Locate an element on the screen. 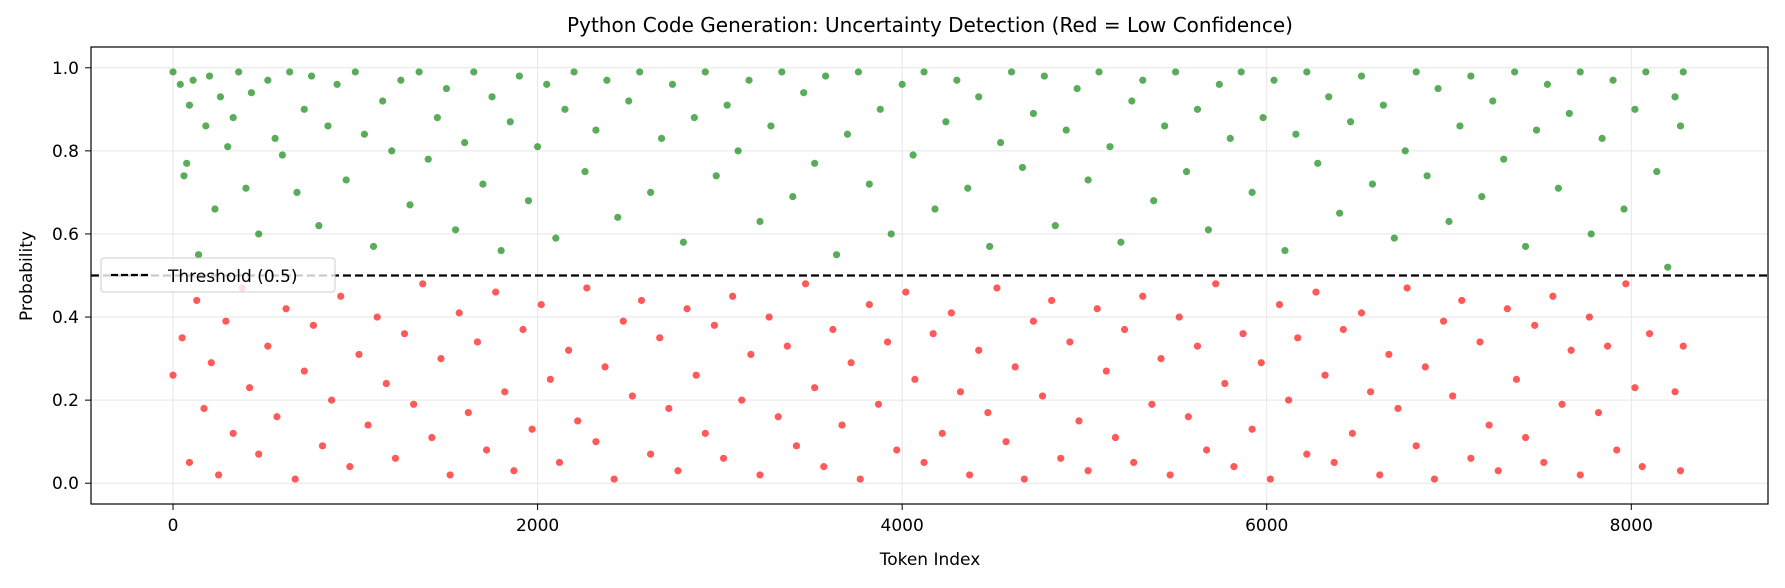 The width and height of the screenshot is (1785, 588). x-tick-label: 6000 is located at coordinates (1266, 526).